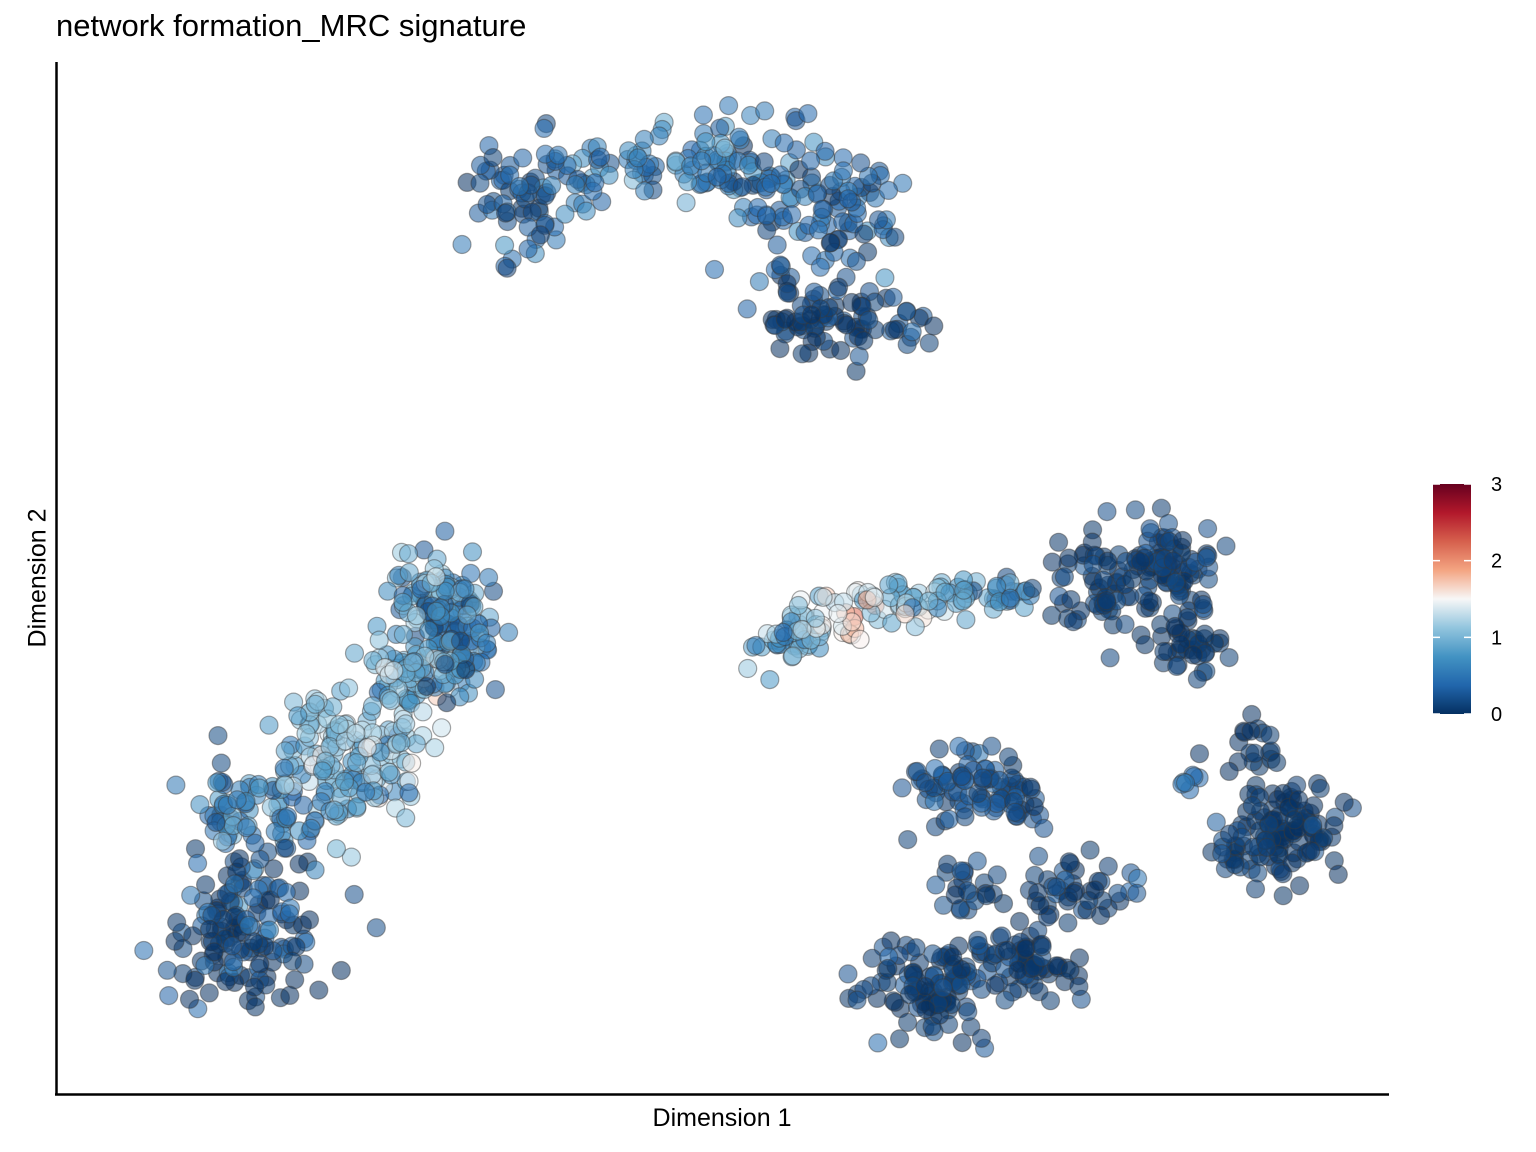 The width and height of the screenshot is (1536, 1152). Describe the element at coordinates (722, 1118) in the screenshot. I see `x-axis-label: Dimension 1` at that location.